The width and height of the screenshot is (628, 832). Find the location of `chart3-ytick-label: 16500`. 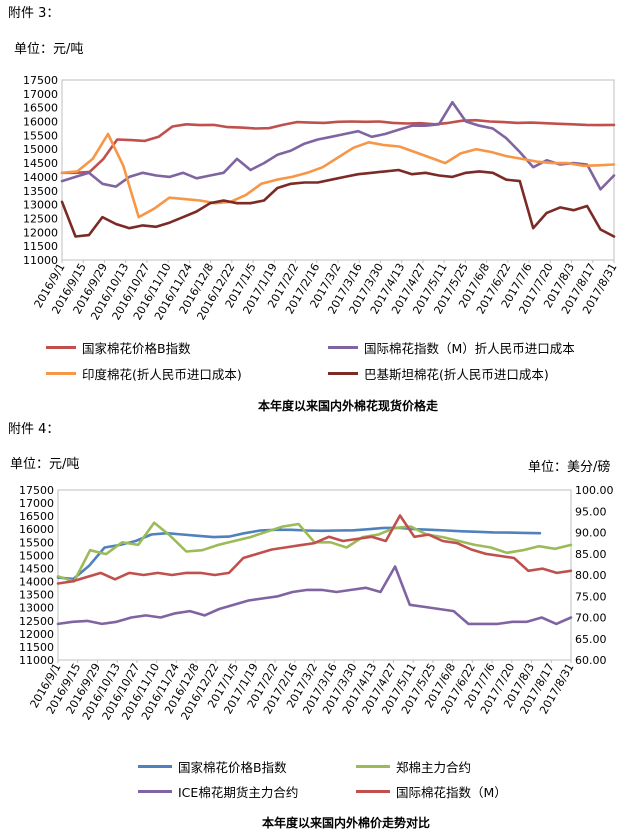

chart3-ytick-label: 16500 is located at coordinates (40, 108).